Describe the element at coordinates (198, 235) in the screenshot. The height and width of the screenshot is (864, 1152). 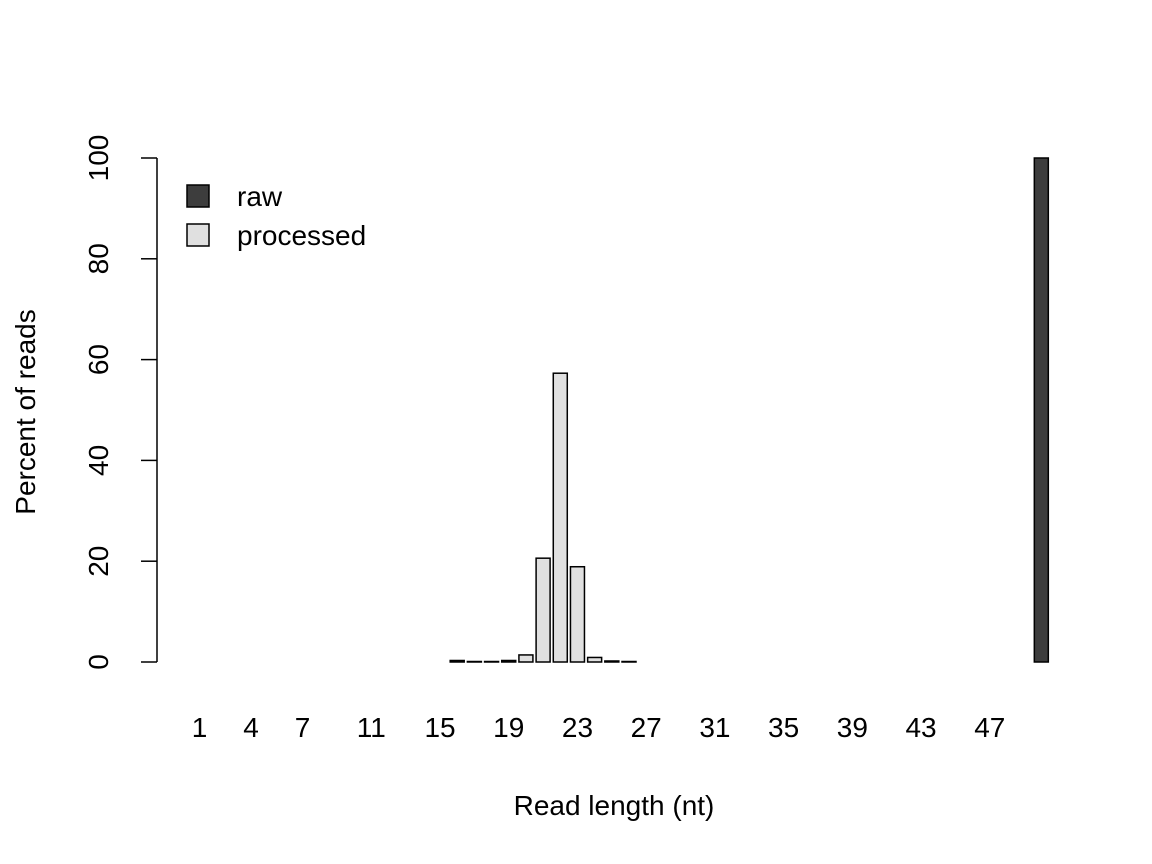
I see `legend-swatch-processed` at that location.